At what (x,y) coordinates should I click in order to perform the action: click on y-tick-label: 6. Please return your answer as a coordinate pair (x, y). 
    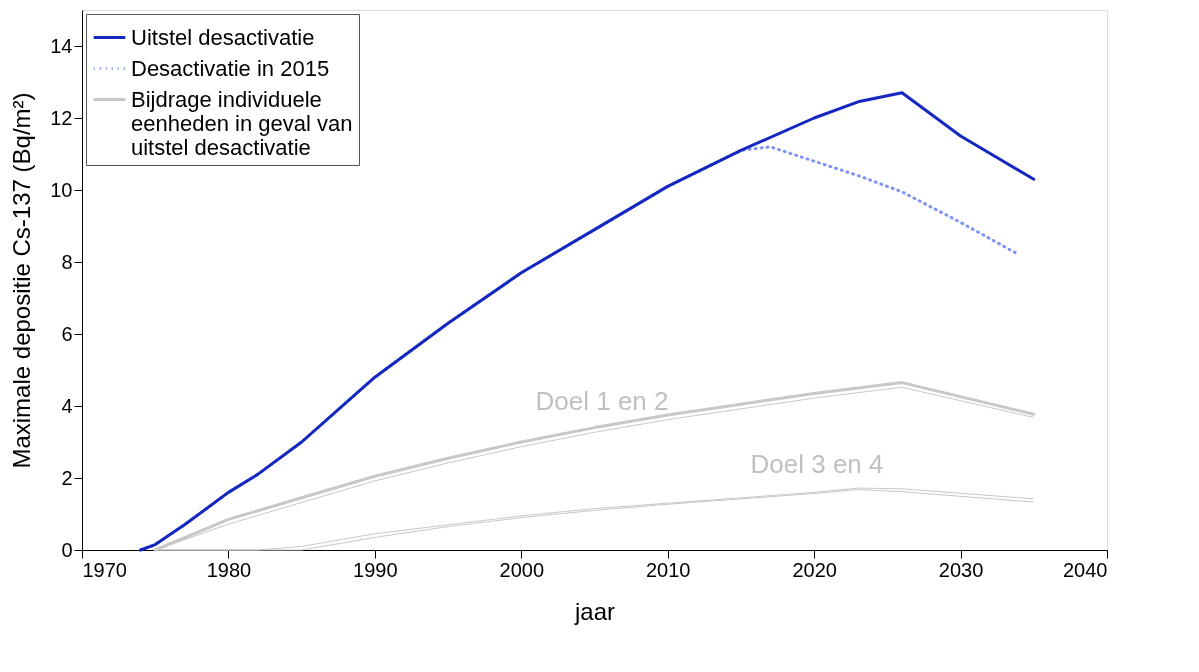
    Looking at the image, I should click on (67, 333).